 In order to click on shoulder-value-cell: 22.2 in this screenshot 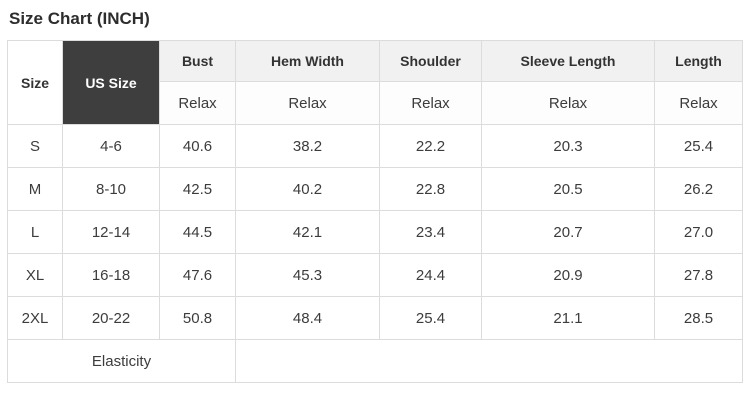, I will do `click(430, 146)`.